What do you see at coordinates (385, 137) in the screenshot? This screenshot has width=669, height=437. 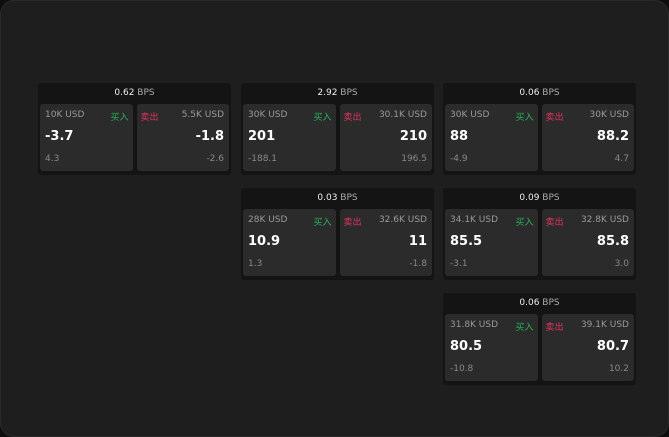 I see `sell-button: 30.1K USD 卖出 210 196.5` at bounding box center [385, 137].